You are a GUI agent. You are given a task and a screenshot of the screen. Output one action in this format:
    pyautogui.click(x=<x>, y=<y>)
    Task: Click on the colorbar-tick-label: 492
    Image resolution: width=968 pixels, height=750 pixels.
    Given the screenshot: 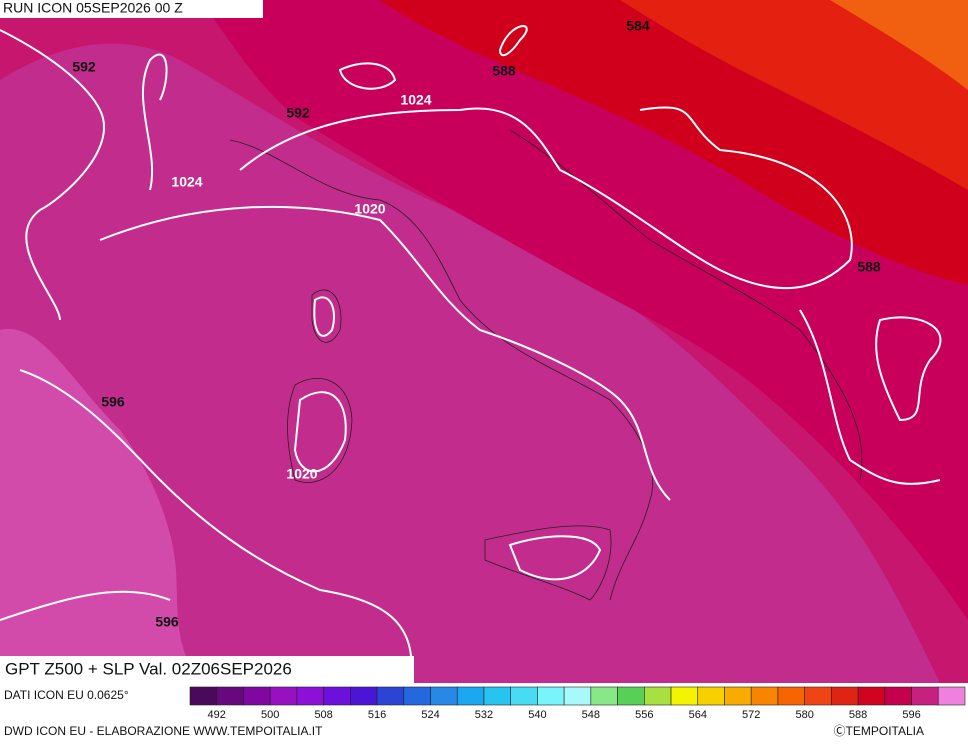 What is the action you would take?
    pyautogui.click(x=217, y=715)
    